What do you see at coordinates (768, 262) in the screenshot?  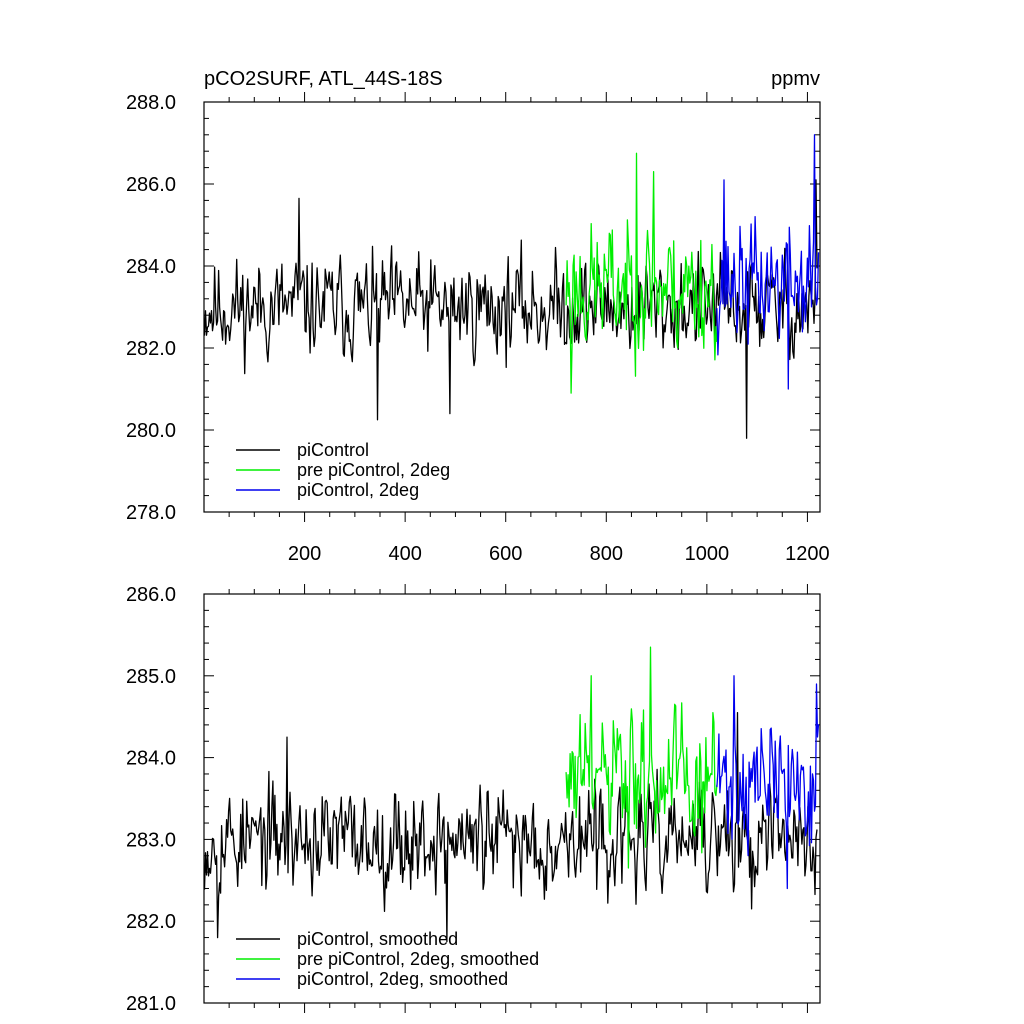 I see `series-line-picontrol-2deg` at bounding box center [768, 262].